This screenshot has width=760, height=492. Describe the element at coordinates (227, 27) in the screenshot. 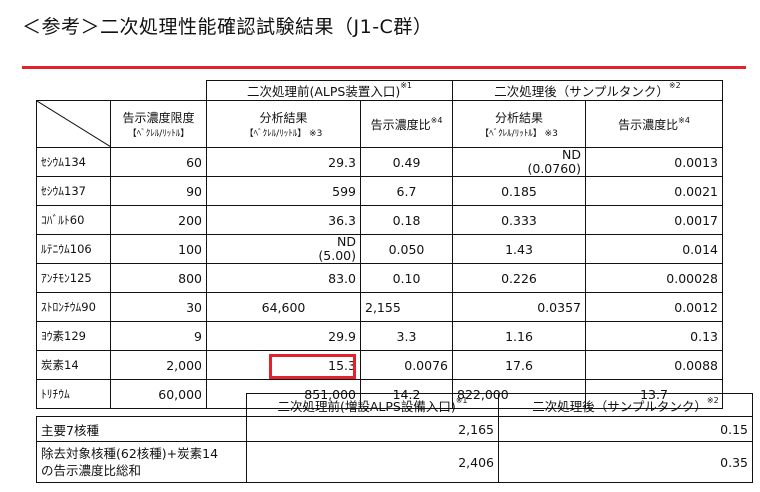

I see `page-title: ＜参考＞二次処理性能確認試験結果（J1-C群）` at that location.